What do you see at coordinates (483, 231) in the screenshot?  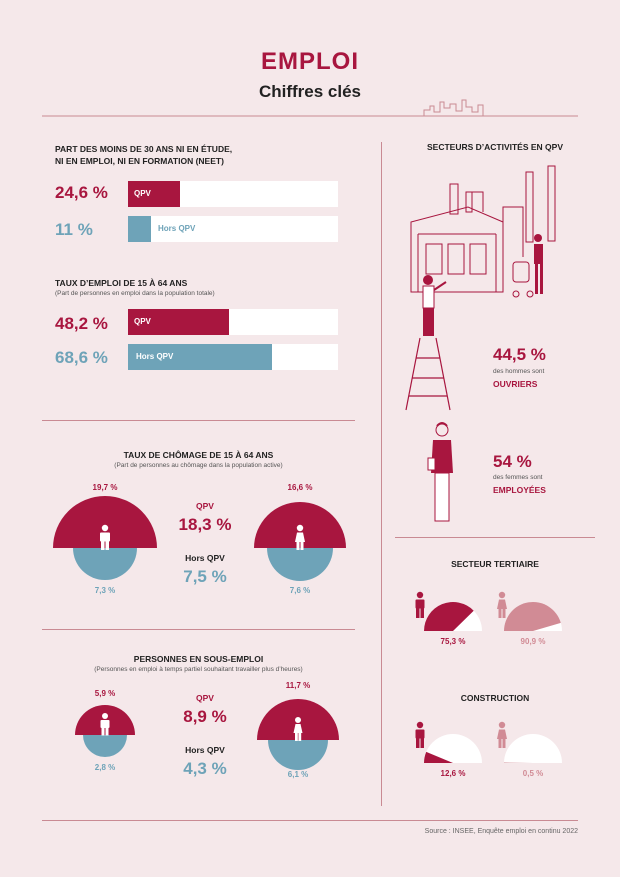 I see `factory-illustration` at bounding box center [483, 231].